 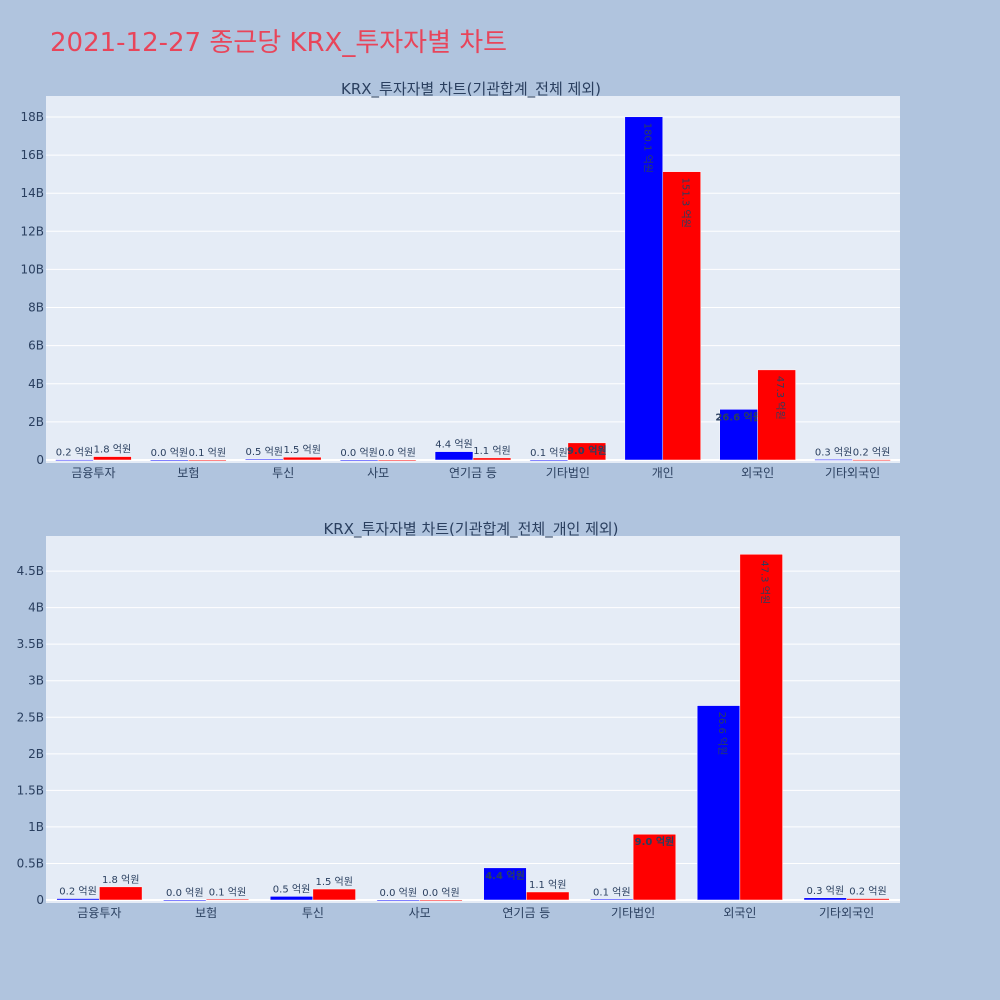 I want to click on y-tick-label: 3.5B, so click(x=30, y=644).